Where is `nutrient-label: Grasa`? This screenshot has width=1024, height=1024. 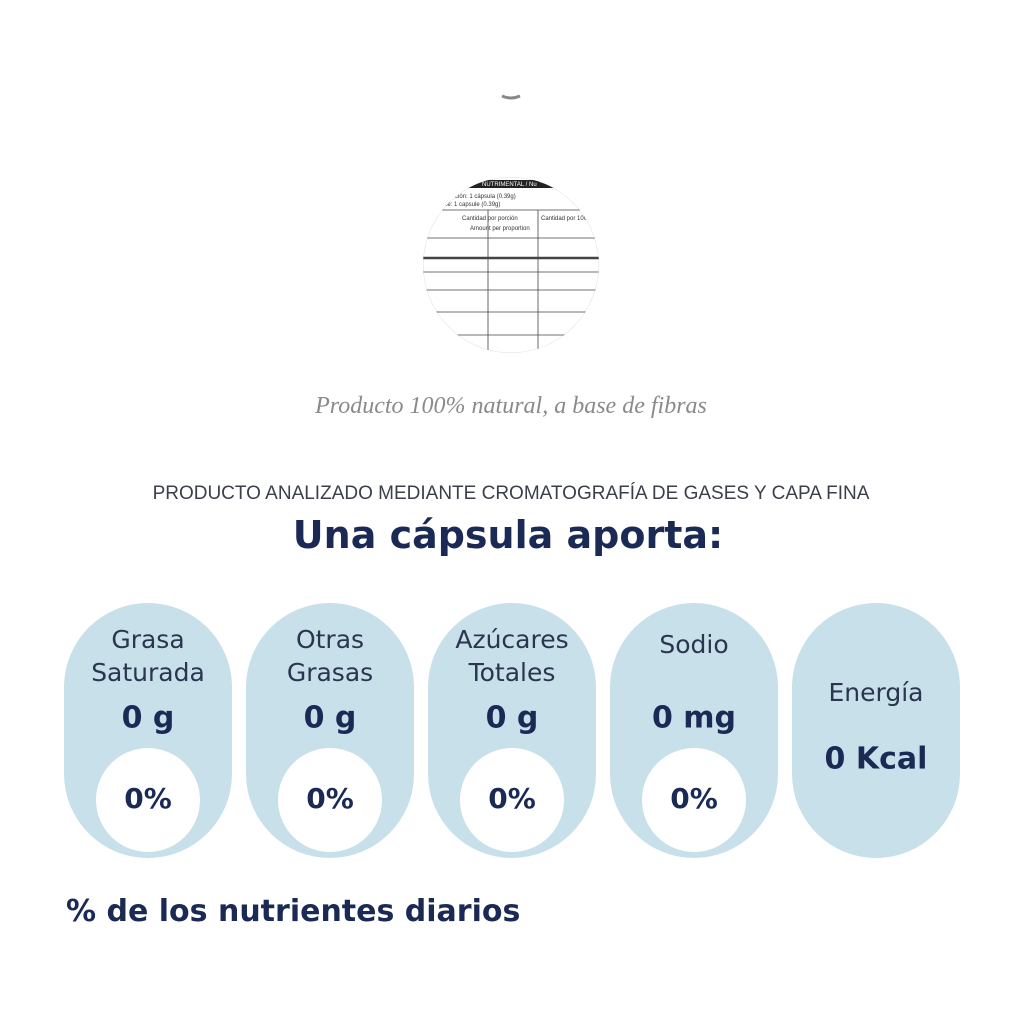 nutrient-label: Grasa is located at coordinates (147, 639).